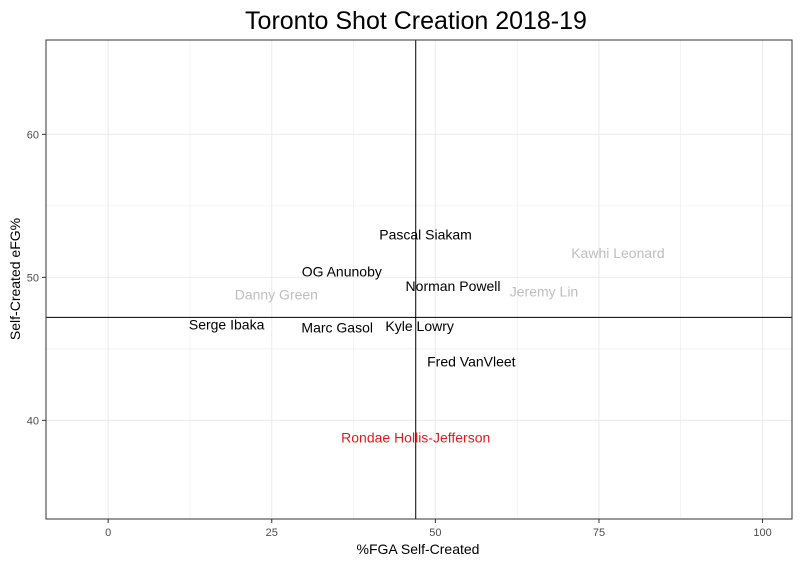 Image resolution: width=800 pixels, height=565 pixels. What do you see at coordinates (416, 21) in the screenshot?
I see `chart-title: Toronto Shot Creation 2018-19` at bounding box center [416, 21].